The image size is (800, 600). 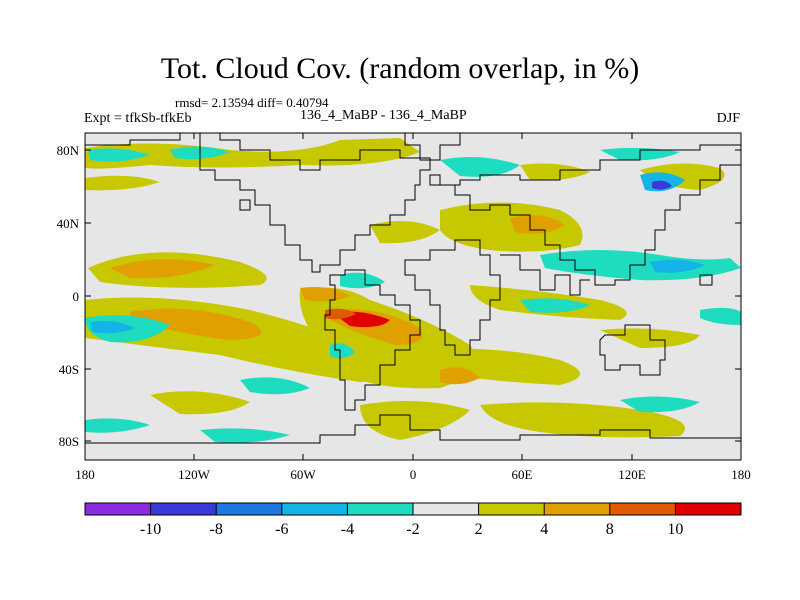 What do you see at coordinates (194, 474) in the screenshot?
I see `x-tick-label: 120W` at bounding box center [194, 474].